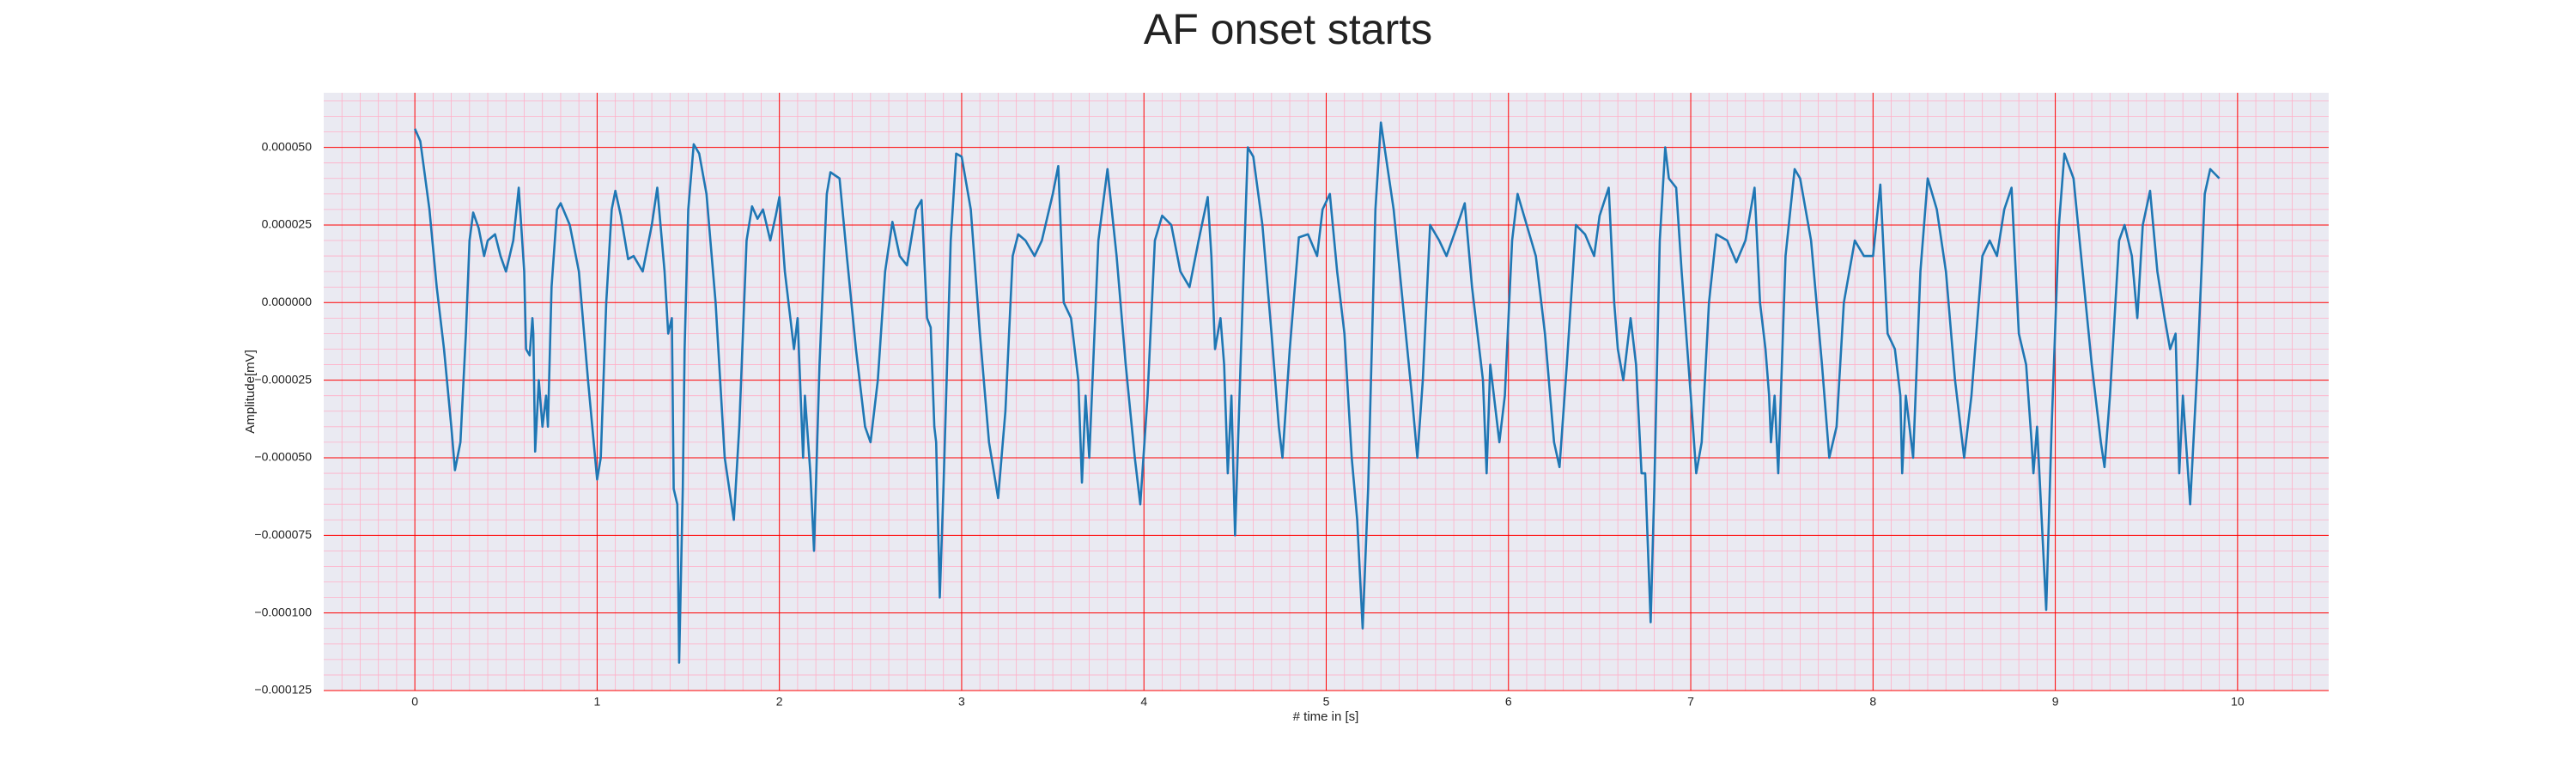 Image resolution: width=2576 pixels, height=773 pixels. What do you see at coordinates (283, 690) in the screenshot?
I see `y-tick-label: −0.000125` at bounding box center [283, 690].